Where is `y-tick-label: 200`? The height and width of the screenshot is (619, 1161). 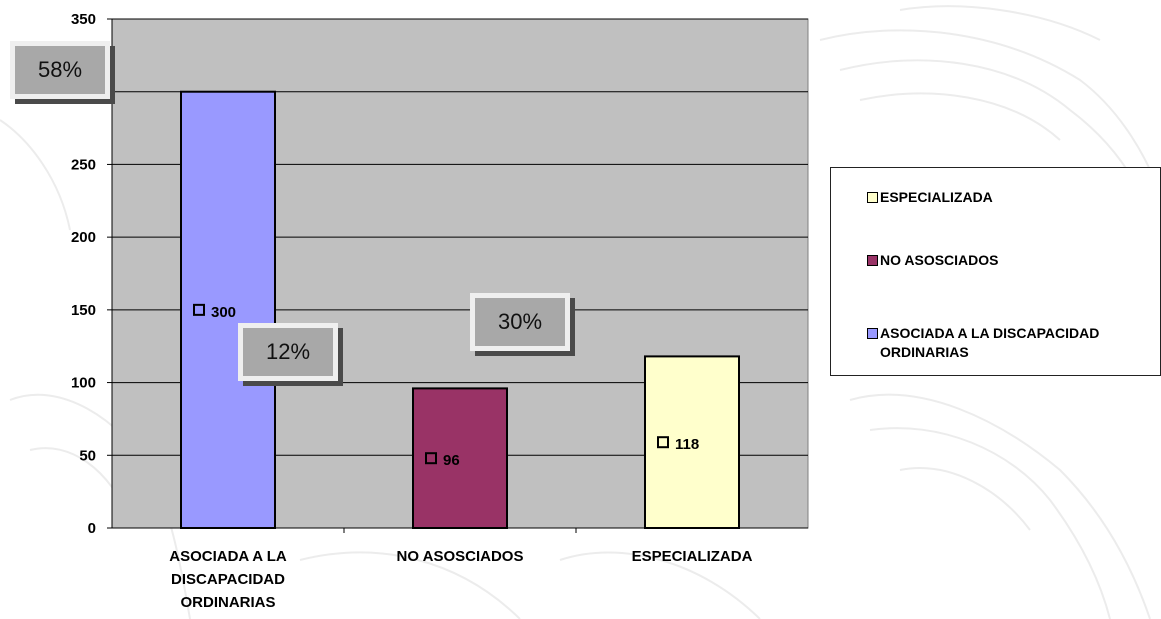
y-tick-label: 200 is located at coordinates (83, 237).